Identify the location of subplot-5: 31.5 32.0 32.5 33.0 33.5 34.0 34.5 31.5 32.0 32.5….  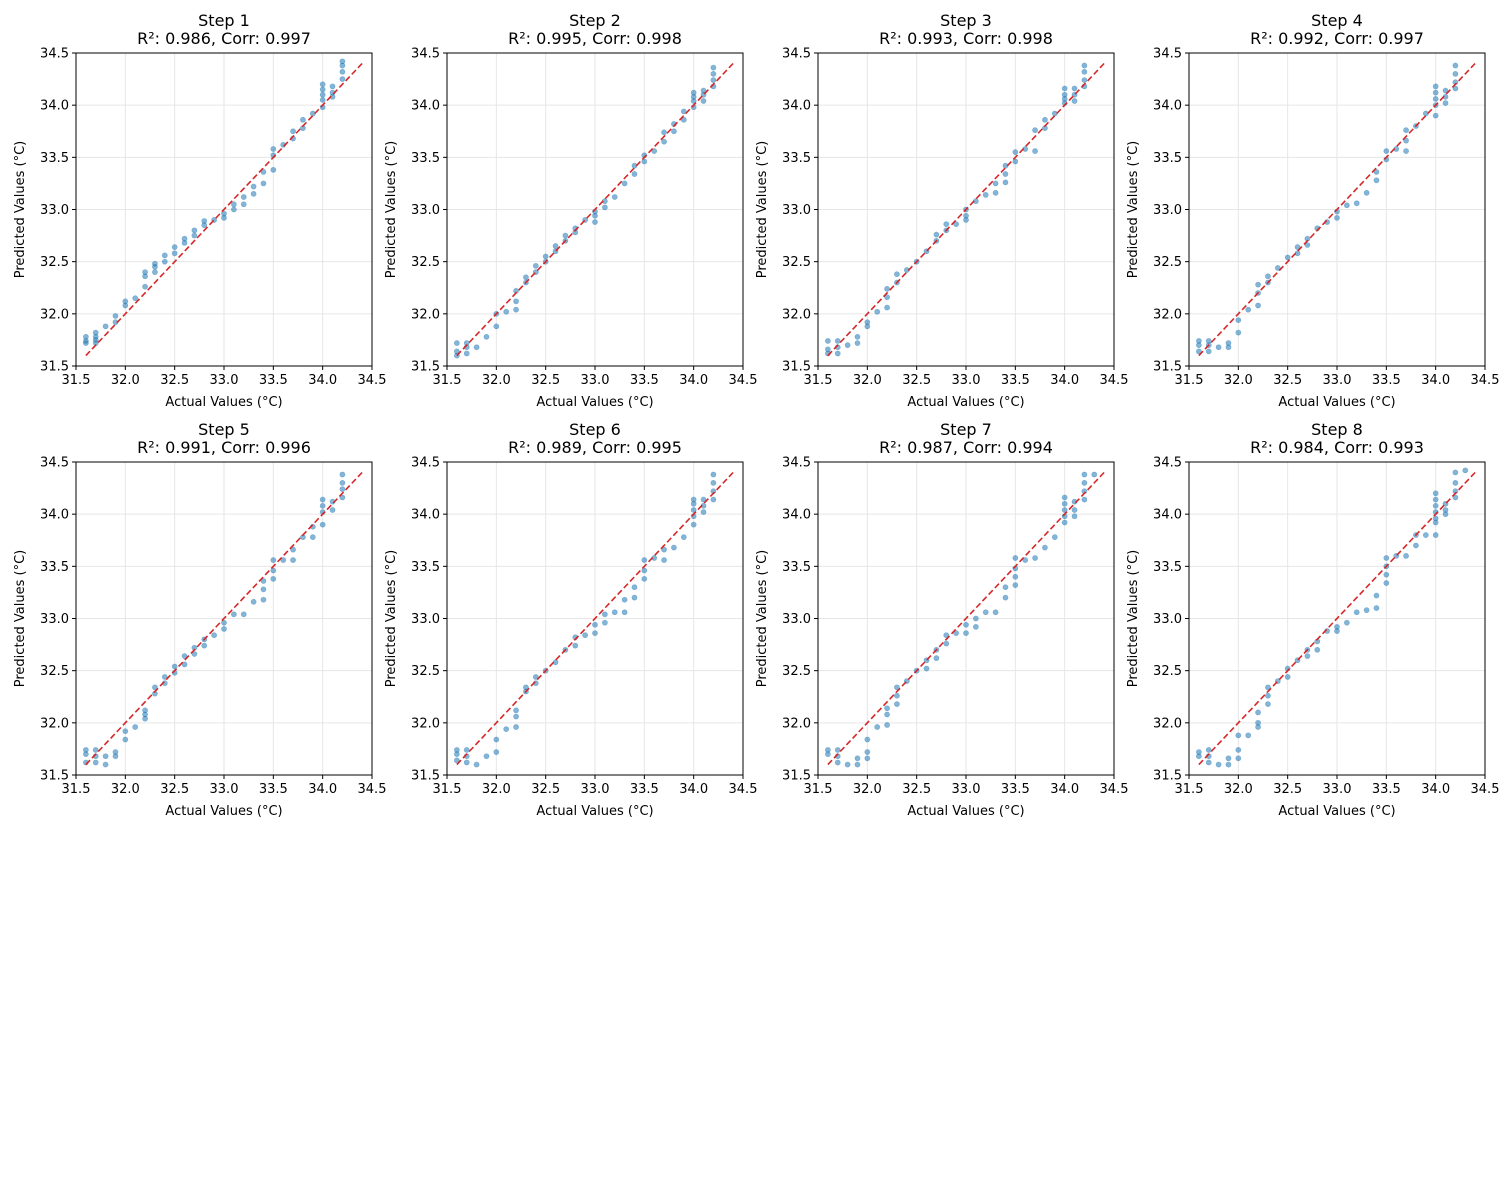
(199, 619).